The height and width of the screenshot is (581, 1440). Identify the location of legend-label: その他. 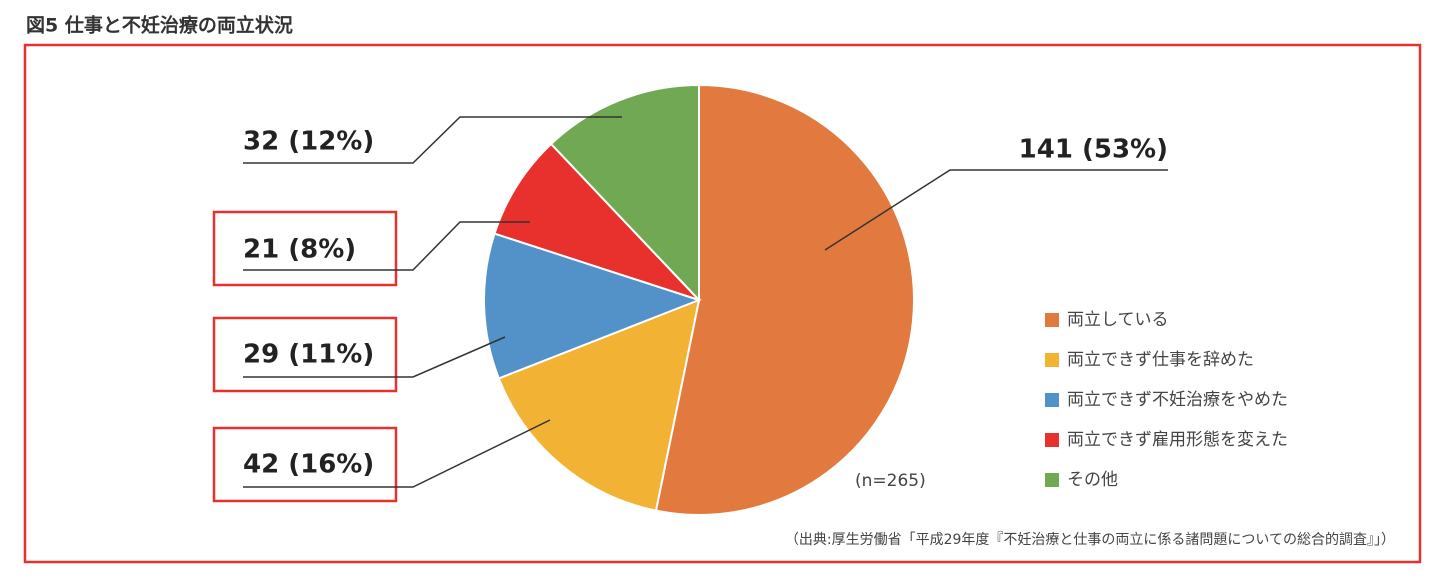
(1092, 480).